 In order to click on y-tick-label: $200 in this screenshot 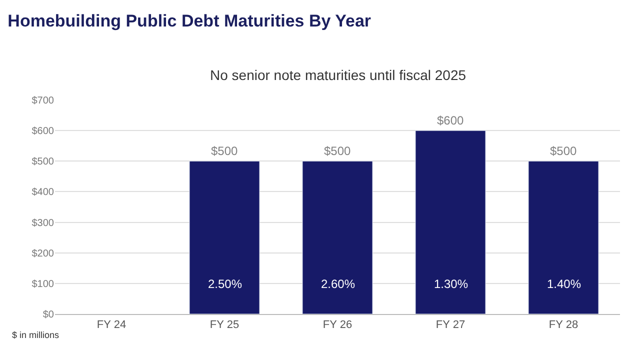, I will do `click(43, 254)`.